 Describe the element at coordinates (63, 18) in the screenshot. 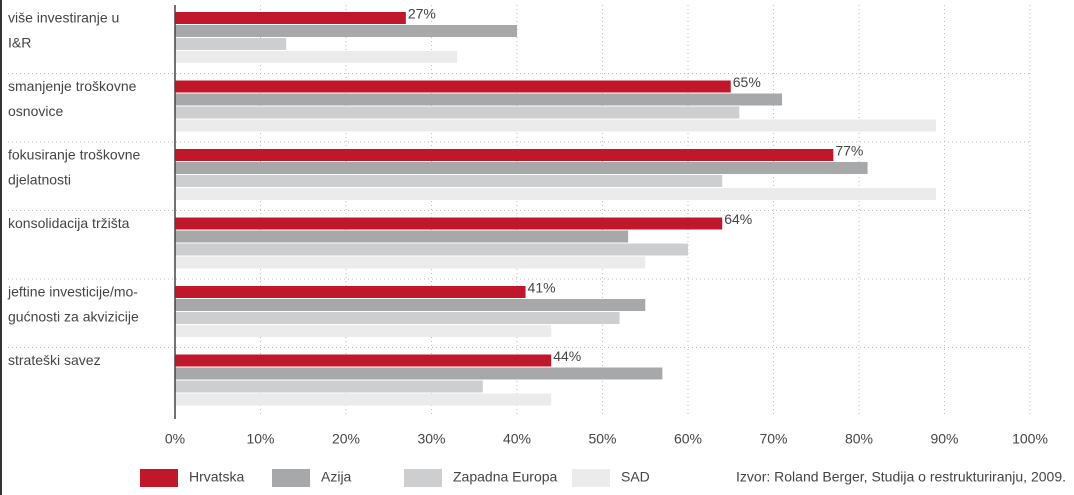

I see `category-label: više investiranje u` at that location.